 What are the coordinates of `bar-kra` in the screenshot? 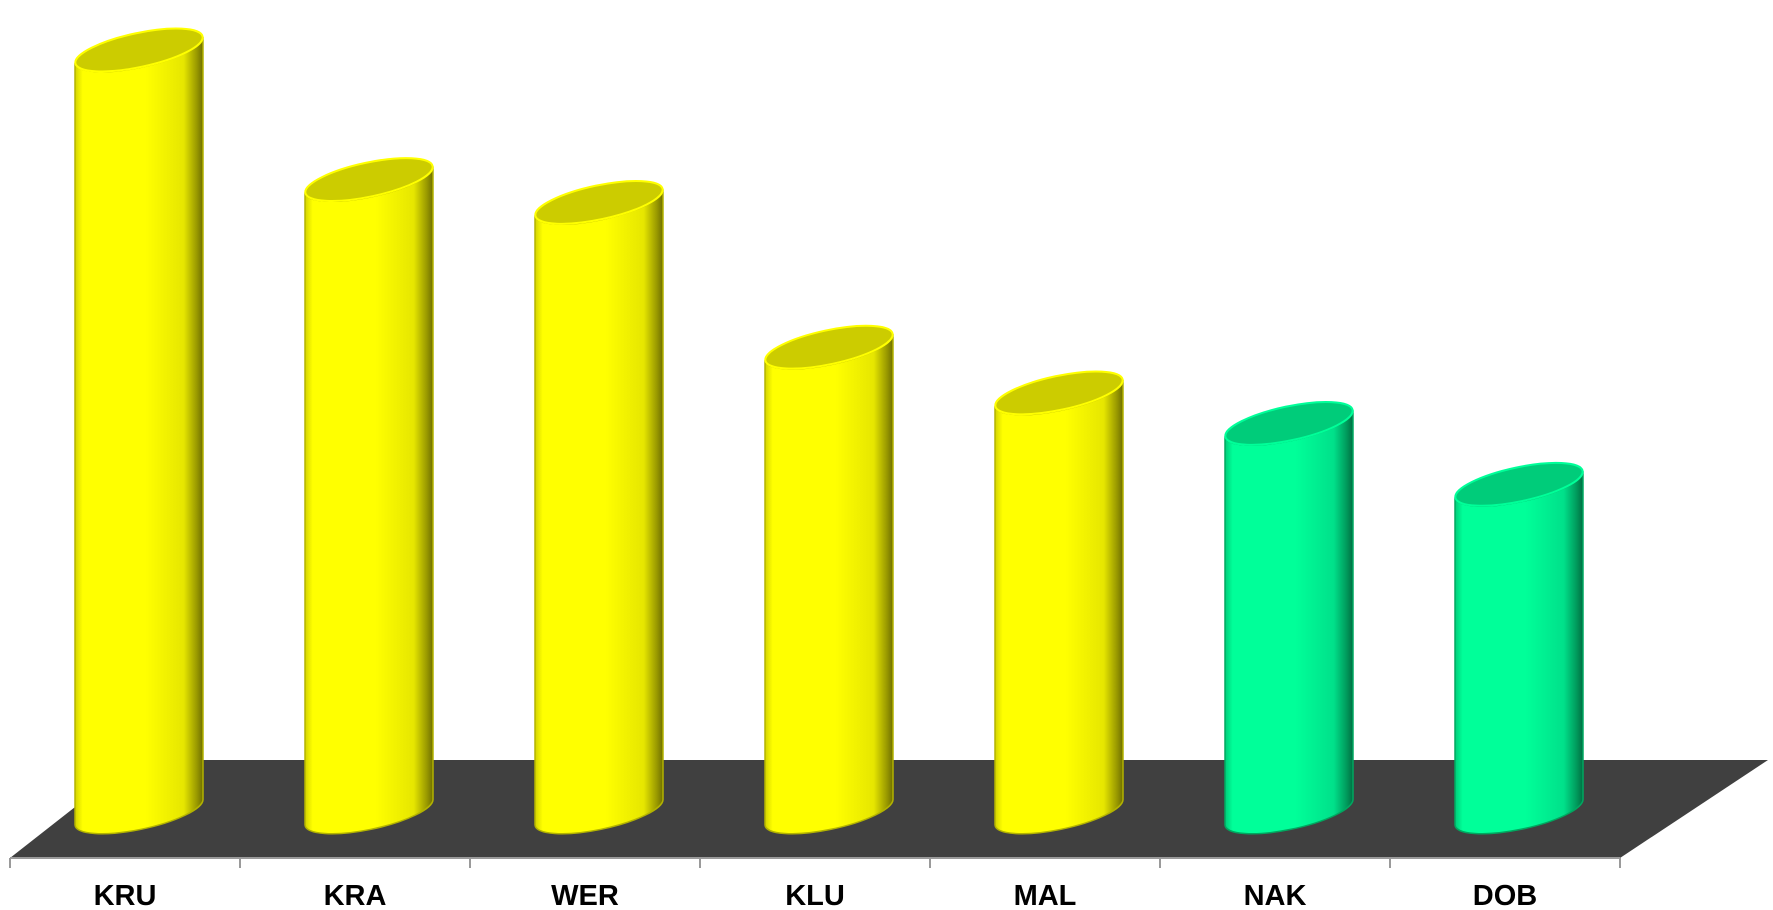 It's located at (369, 496).